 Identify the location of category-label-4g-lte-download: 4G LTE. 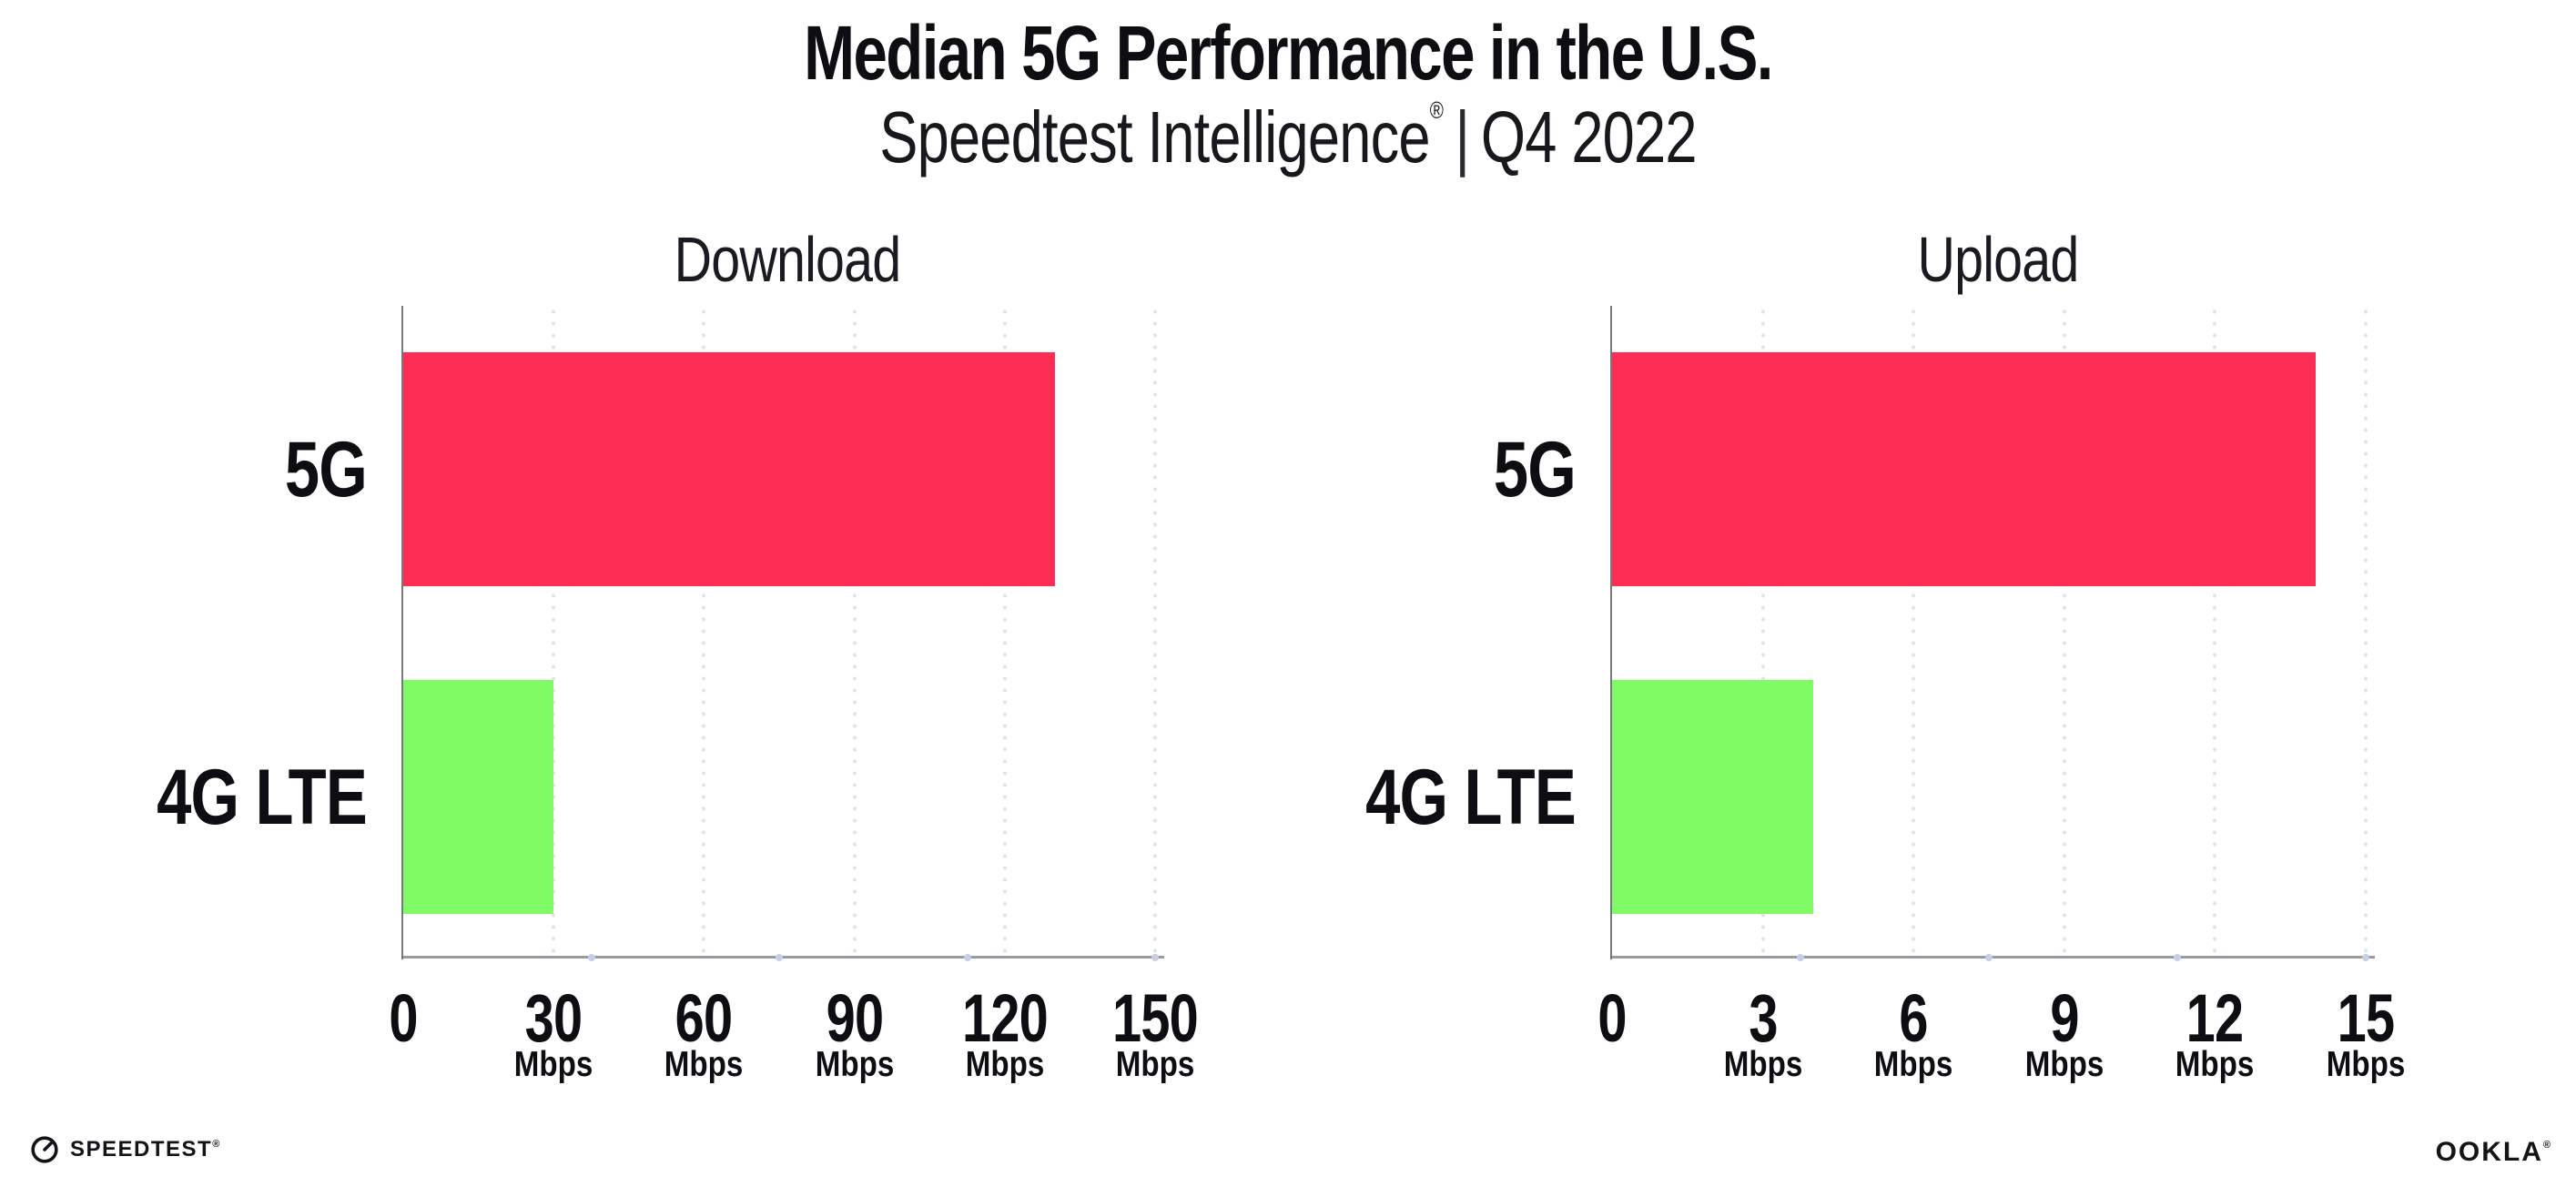
(262, 797).